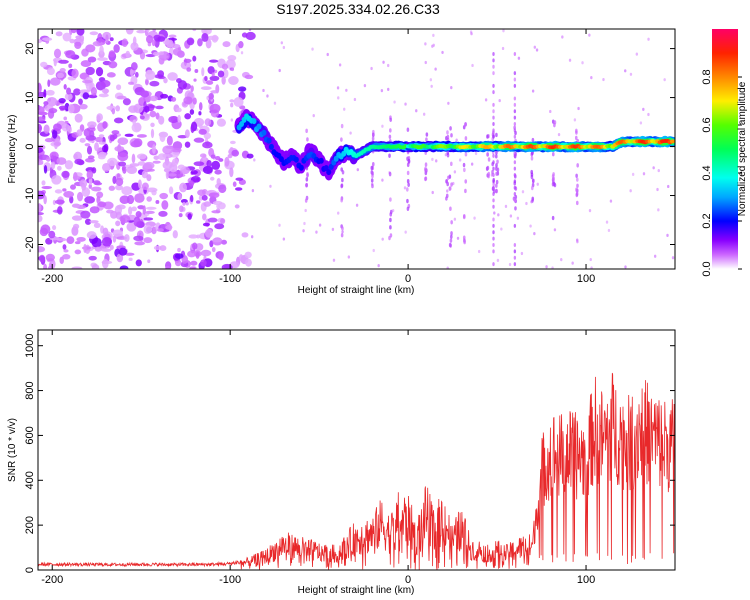 The width and height of the screenshot is (750, 600). Describe the element at coordinates (30, 97) in the screenshot. I see `spectrogram-y-tick-label: 10` at that location.